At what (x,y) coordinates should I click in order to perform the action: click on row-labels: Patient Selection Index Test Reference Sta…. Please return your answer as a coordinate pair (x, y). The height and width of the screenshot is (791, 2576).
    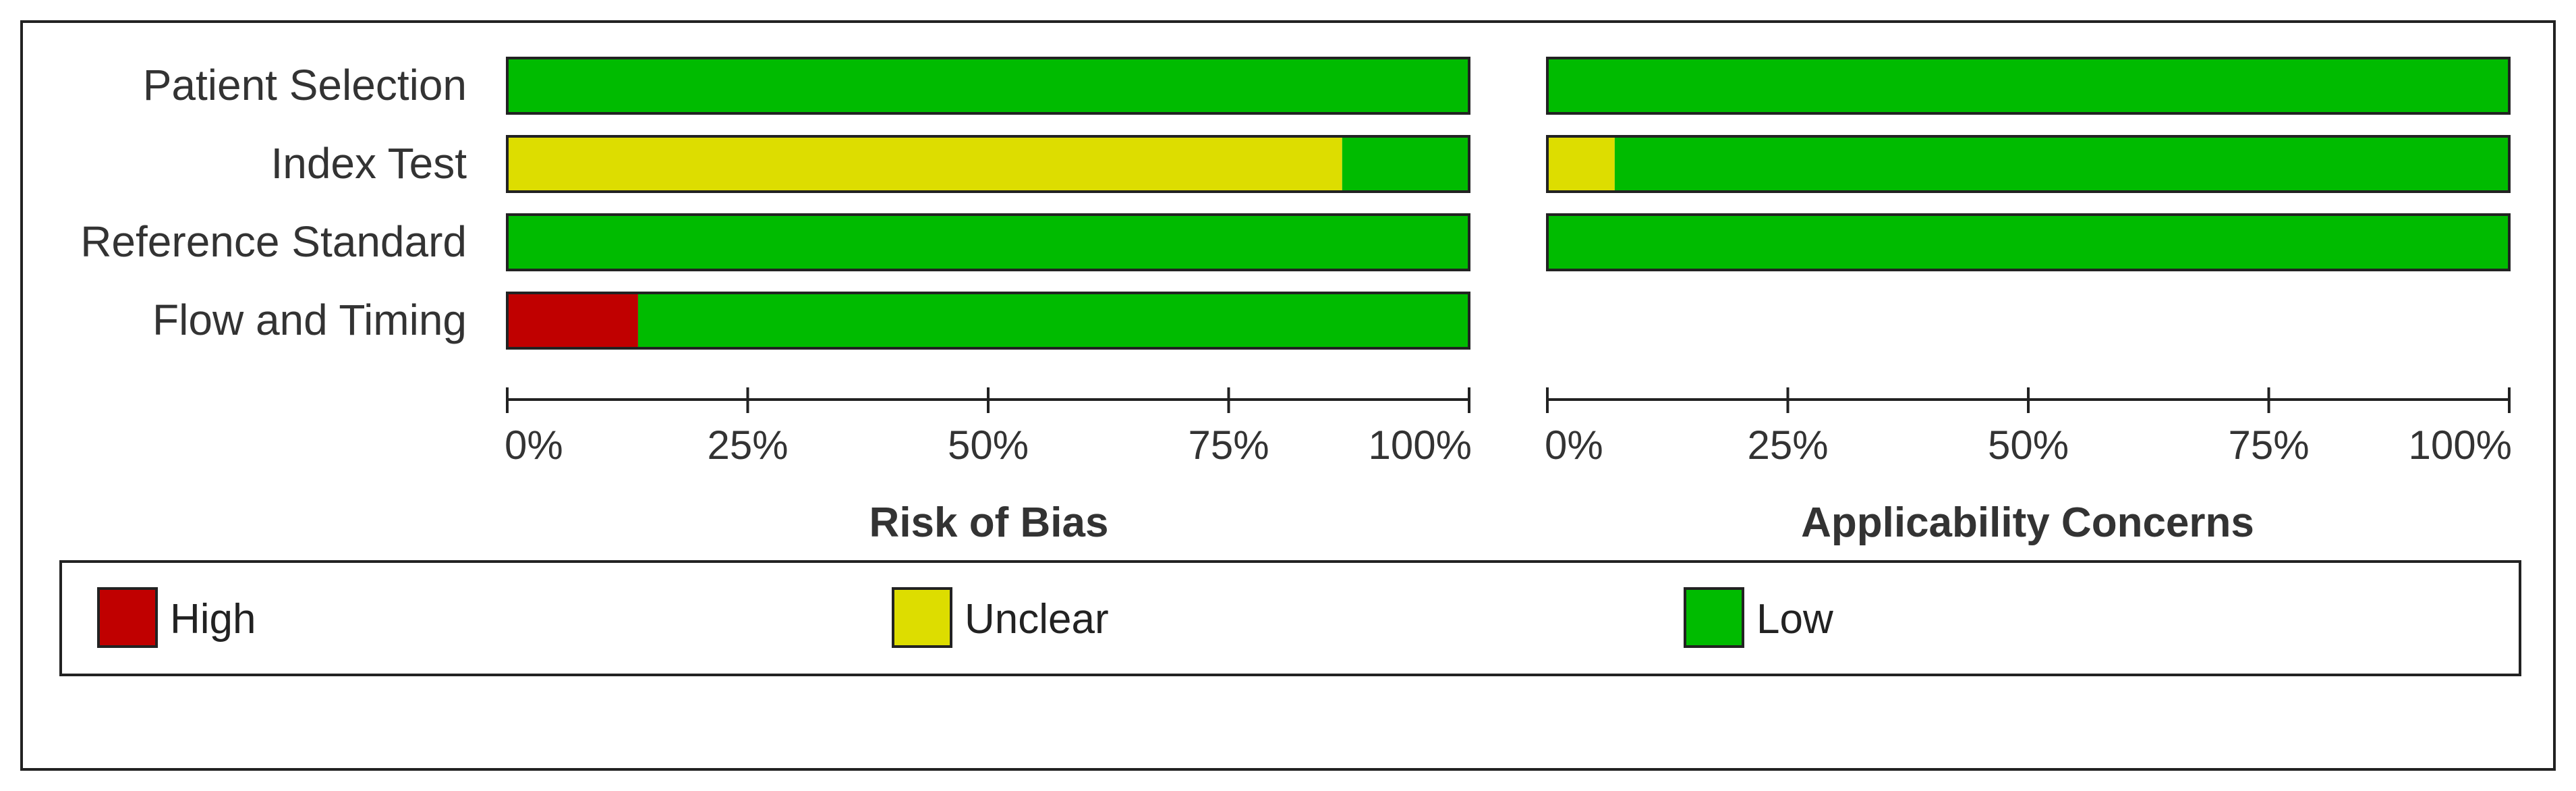
    Looking at the image, I should click on (273, 202).